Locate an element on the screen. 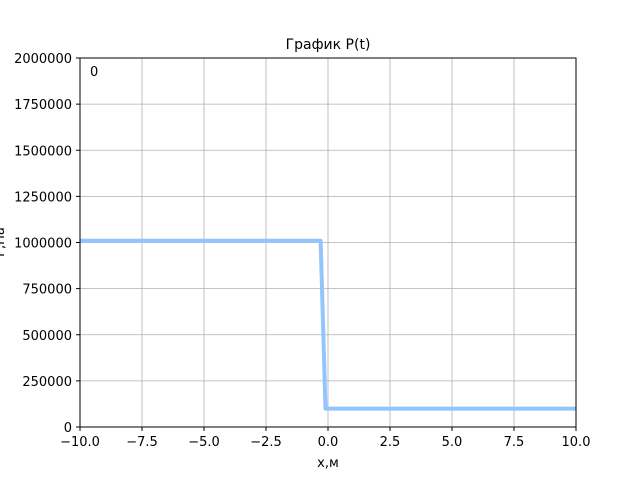 The width and height of the screenshot is (640, 480). y-tick-label: 1000000 is located at coordinates (43, 244).